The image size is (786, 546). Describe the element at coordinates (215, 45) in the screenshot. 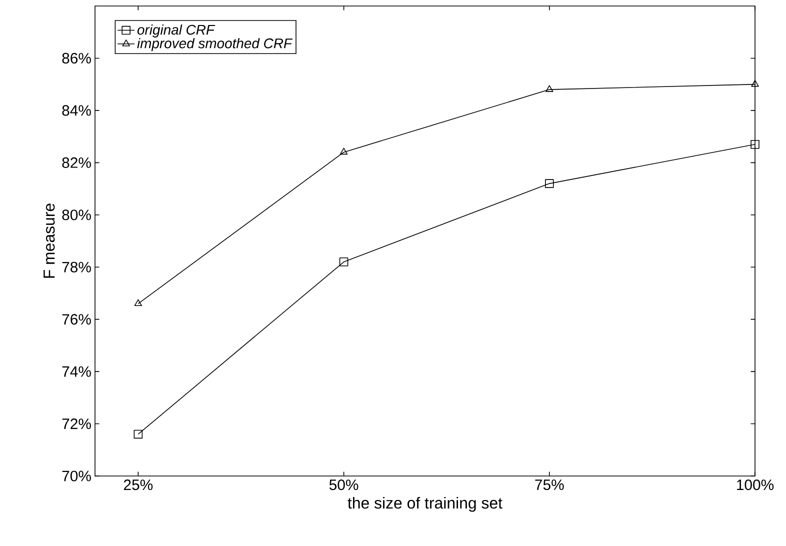

I see `legend-label: improved smoothed CRF` at that location.